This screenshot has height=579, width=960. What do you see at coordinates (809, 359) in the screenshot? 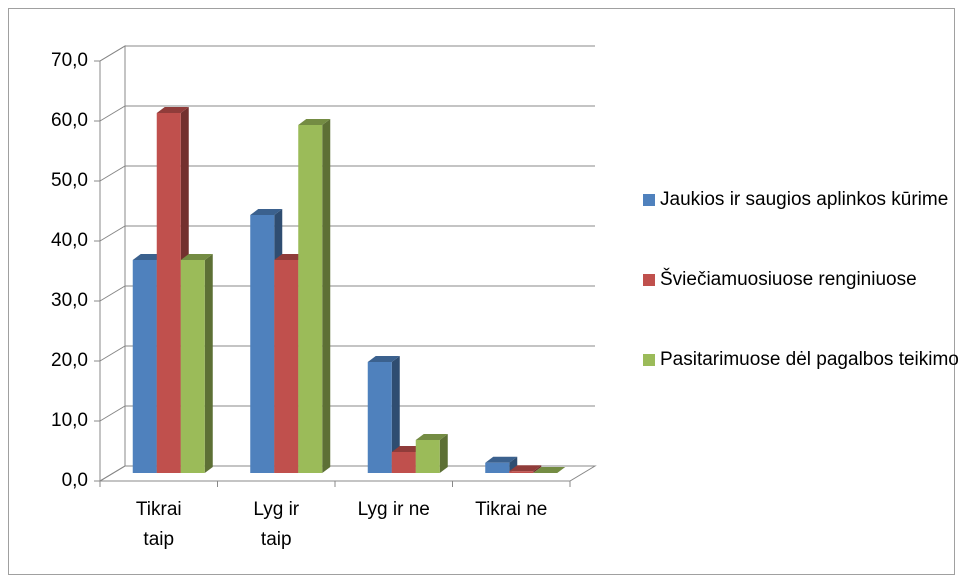
I see `legend-label: Pasitarimuose dėl pagalbos teikimo` at bounding box center [809, 359].